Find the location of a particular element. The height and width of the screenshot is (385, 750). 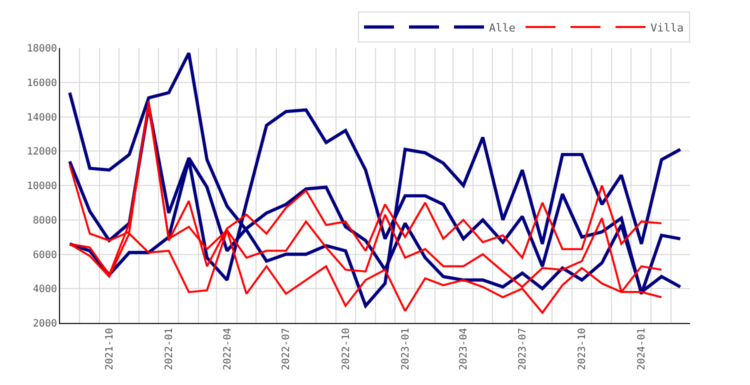

y-tick-label: 2000 is located at coordinates (44, 324).